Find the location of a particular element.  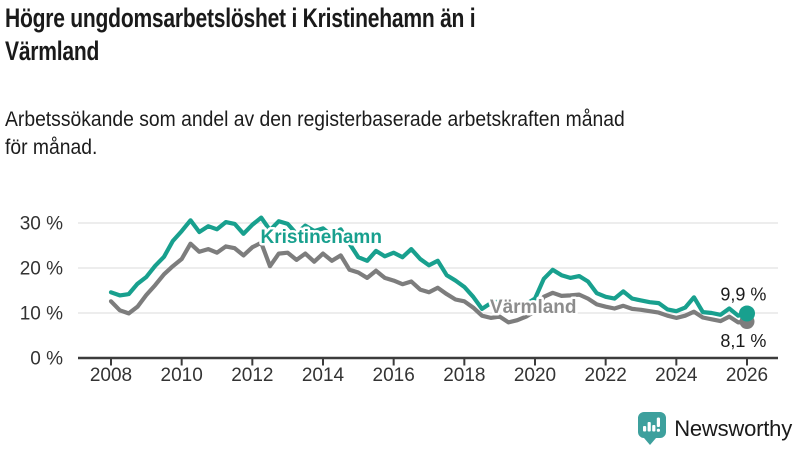

x-tick-label: 2010 is located at coordinates (182, 375).